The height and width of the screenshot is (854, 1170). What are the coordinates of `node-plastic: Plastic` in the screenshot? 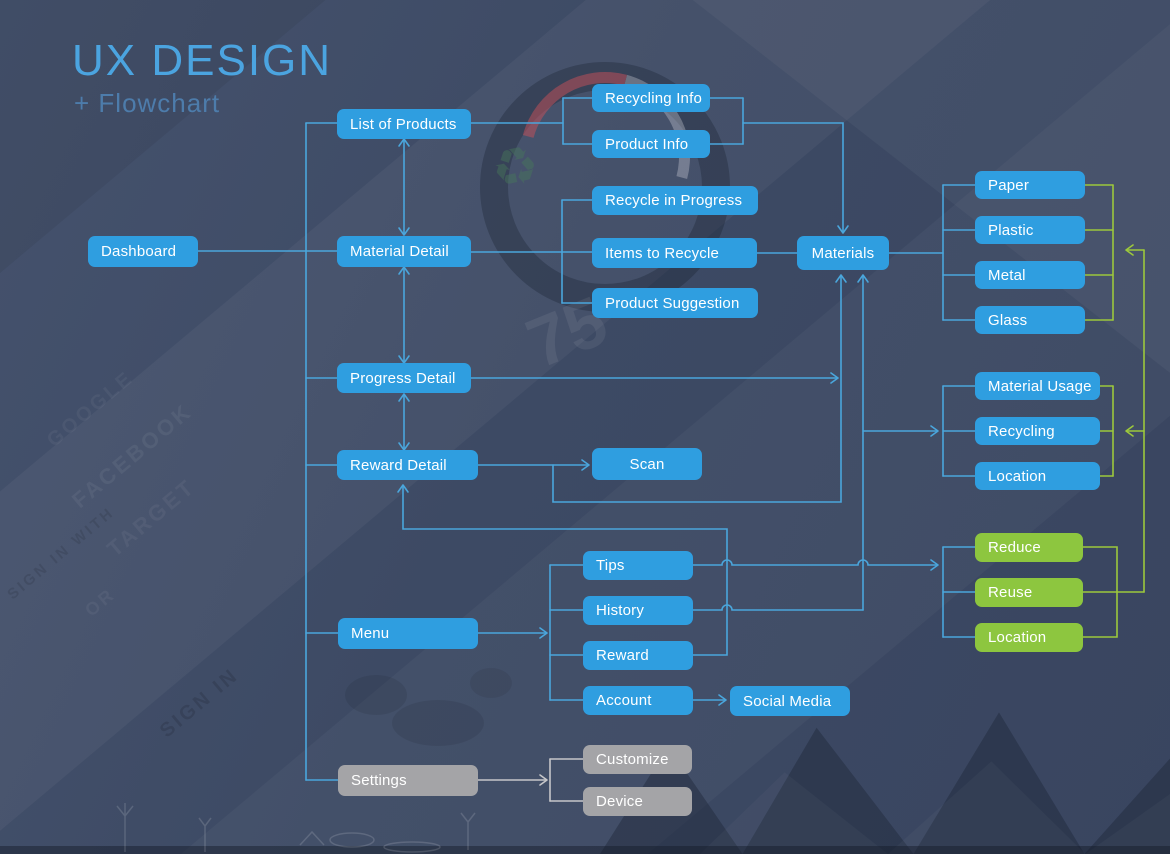 It's located at (1030, 230).